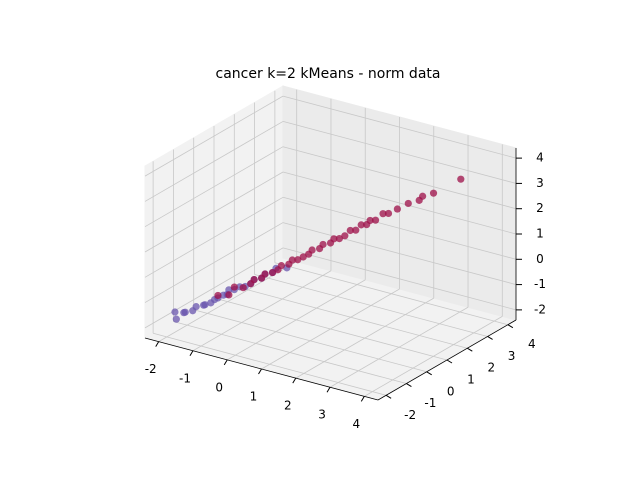  I want to click on x-axis, so click(261, 369).